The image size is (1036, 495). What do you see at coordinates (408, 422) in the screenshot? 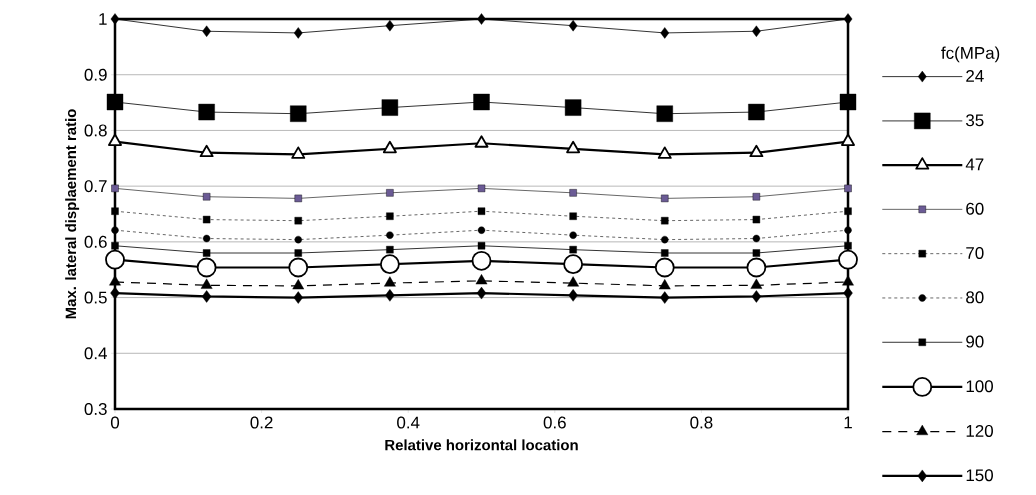
I see `x-tick-label: 0.4` at bounding box center [408, 422].